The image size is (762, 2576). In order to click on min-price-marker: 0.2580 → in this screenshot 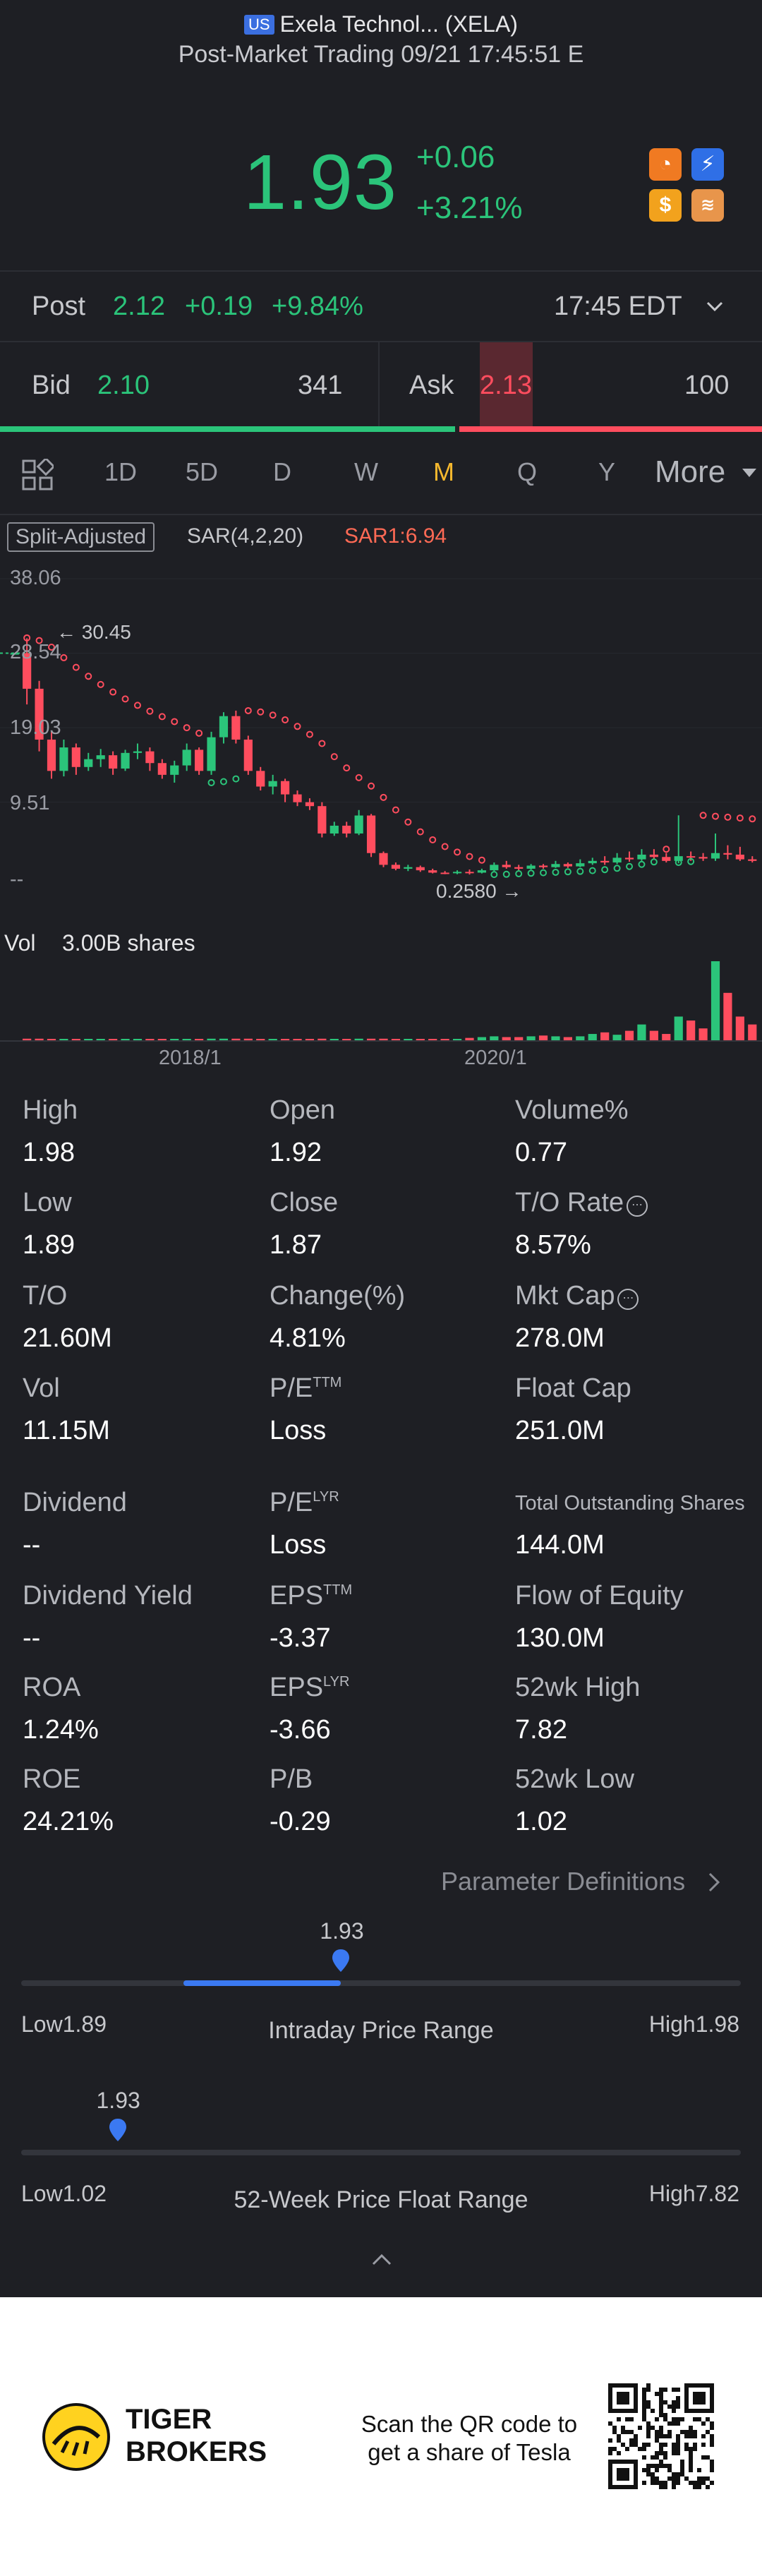, I will do `click(479, 891)`.